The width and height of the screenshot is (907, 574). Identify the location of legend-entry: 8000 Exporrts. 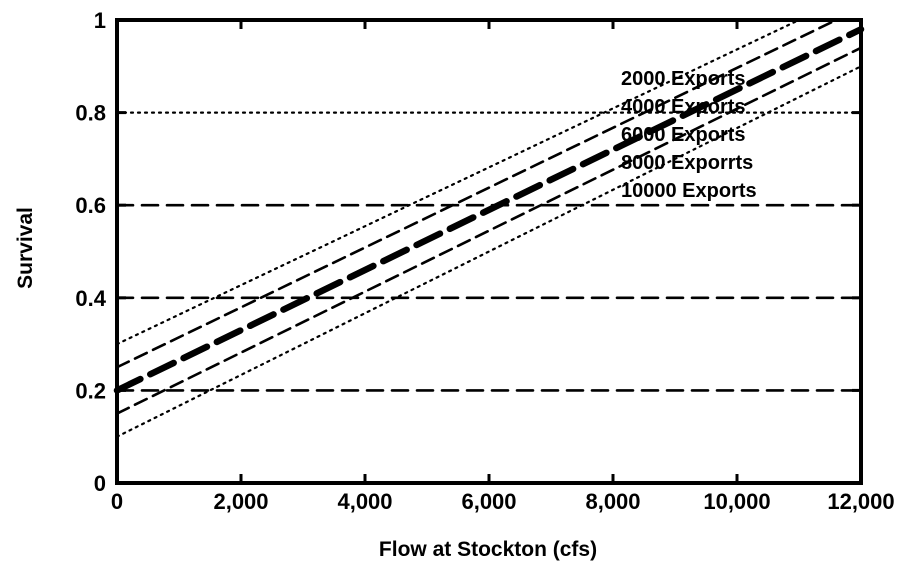
(687, 163).